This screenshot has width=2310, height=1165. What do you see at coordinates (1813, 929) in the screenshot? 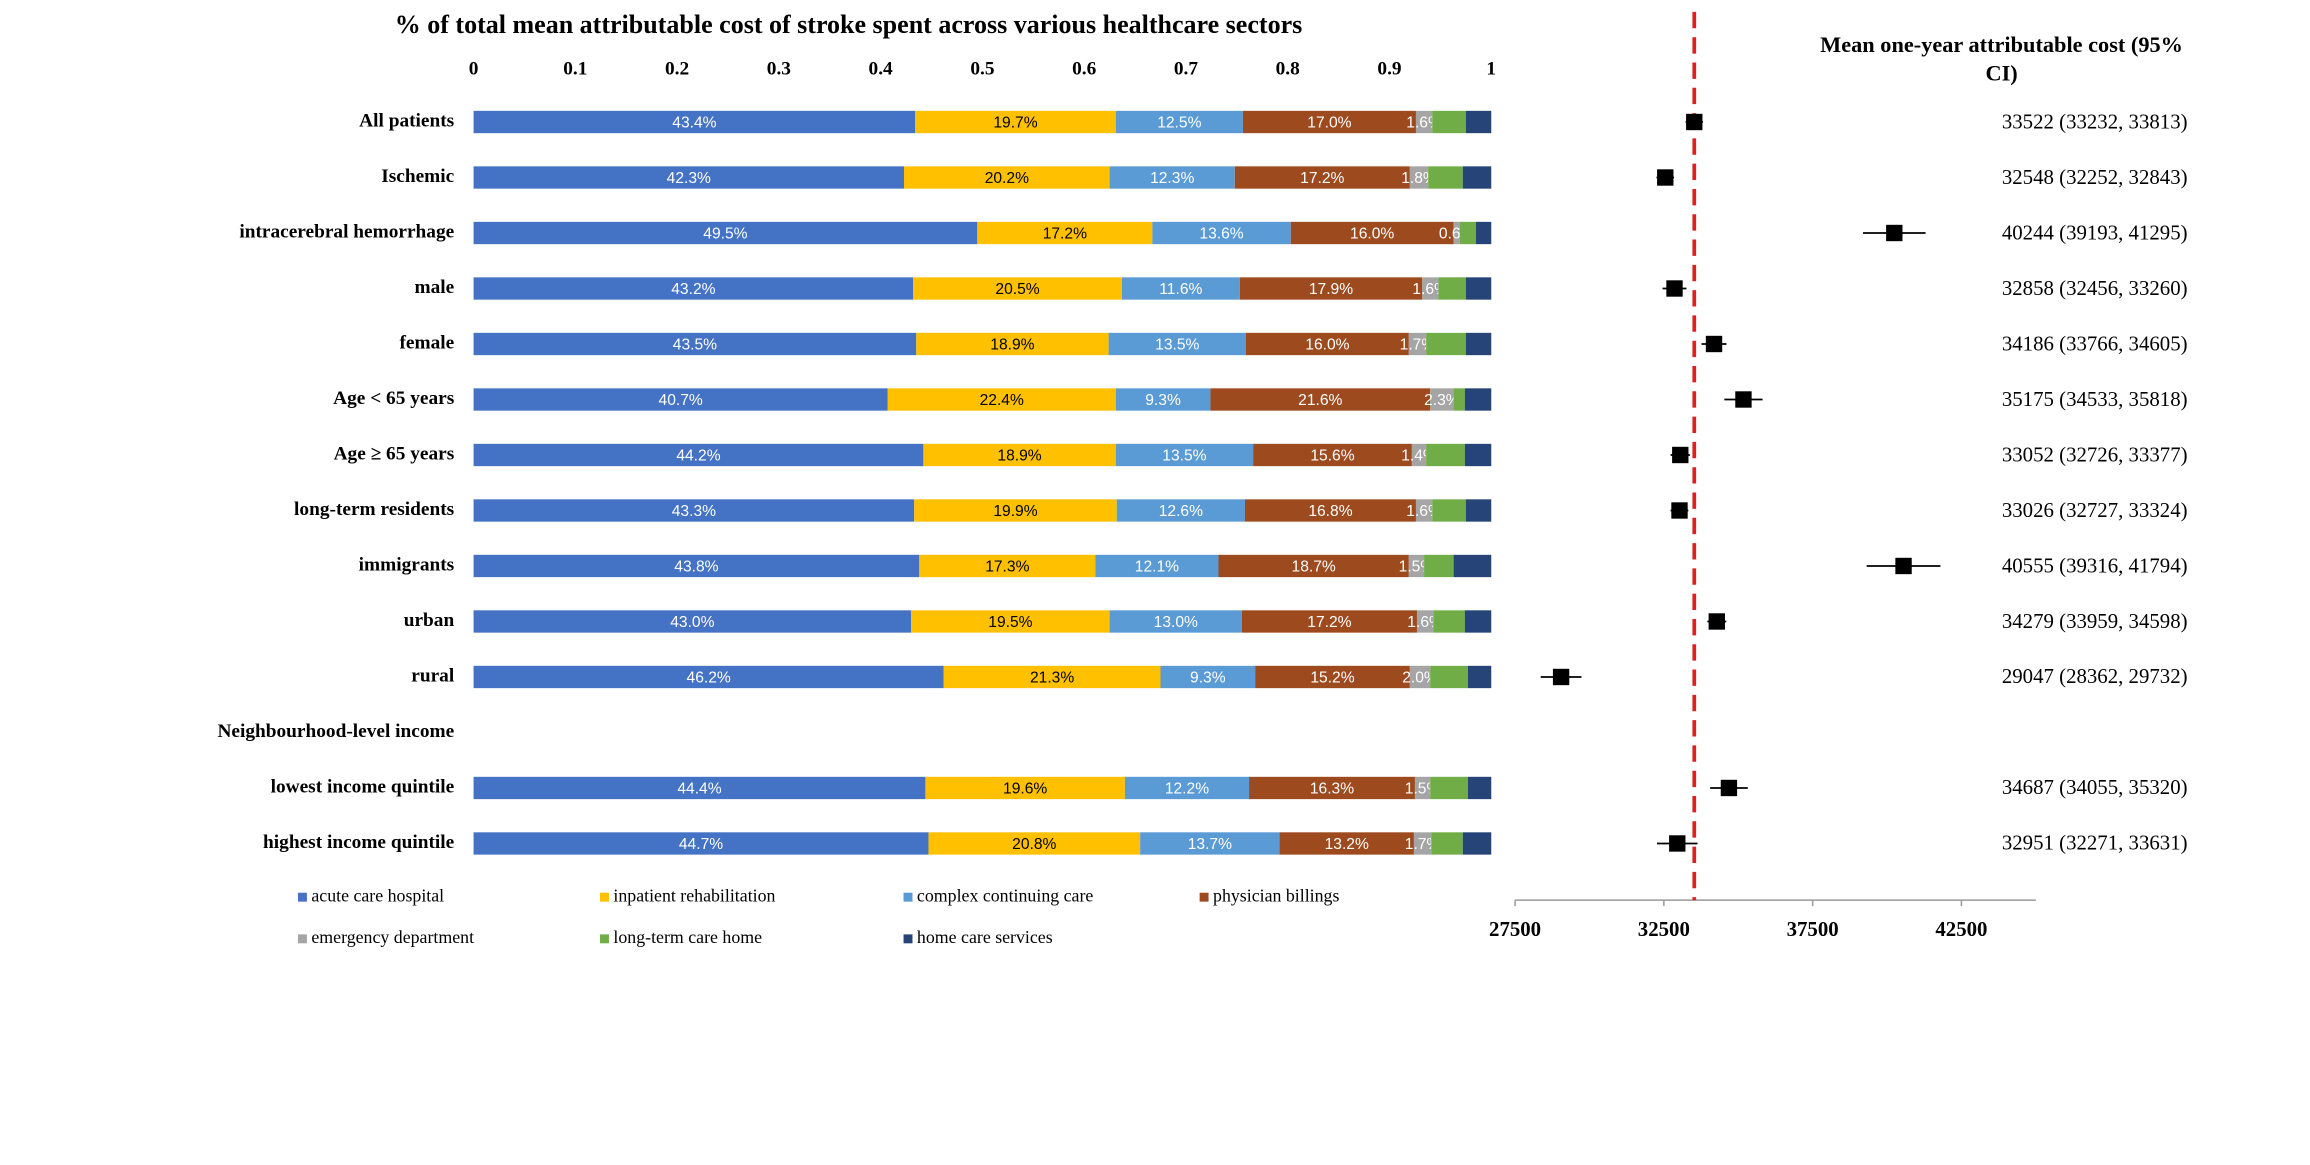
I see `x-tick-label: 37500` at bounding box center [1813, 929].